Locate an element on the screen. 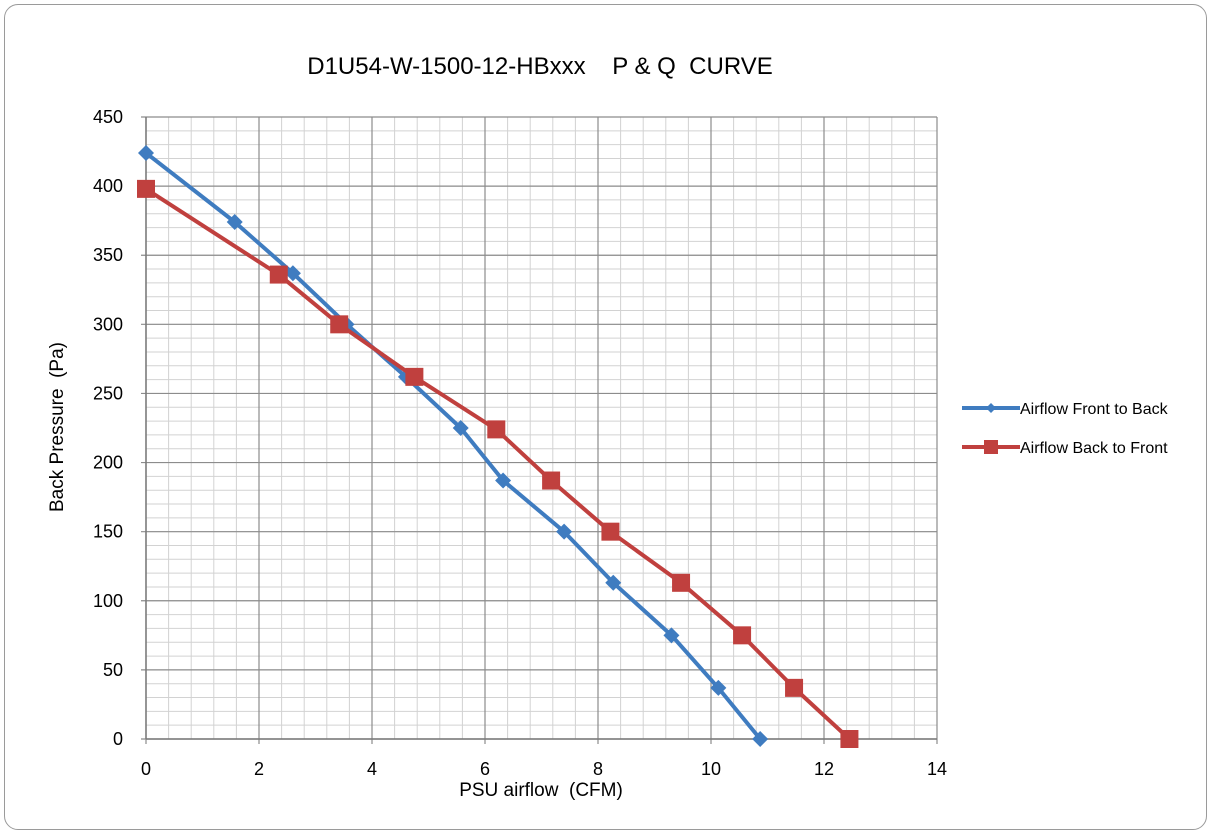 This screenshot has height=833, width=1209. y-tick-label: 450 is located at coordinates (108, 117).